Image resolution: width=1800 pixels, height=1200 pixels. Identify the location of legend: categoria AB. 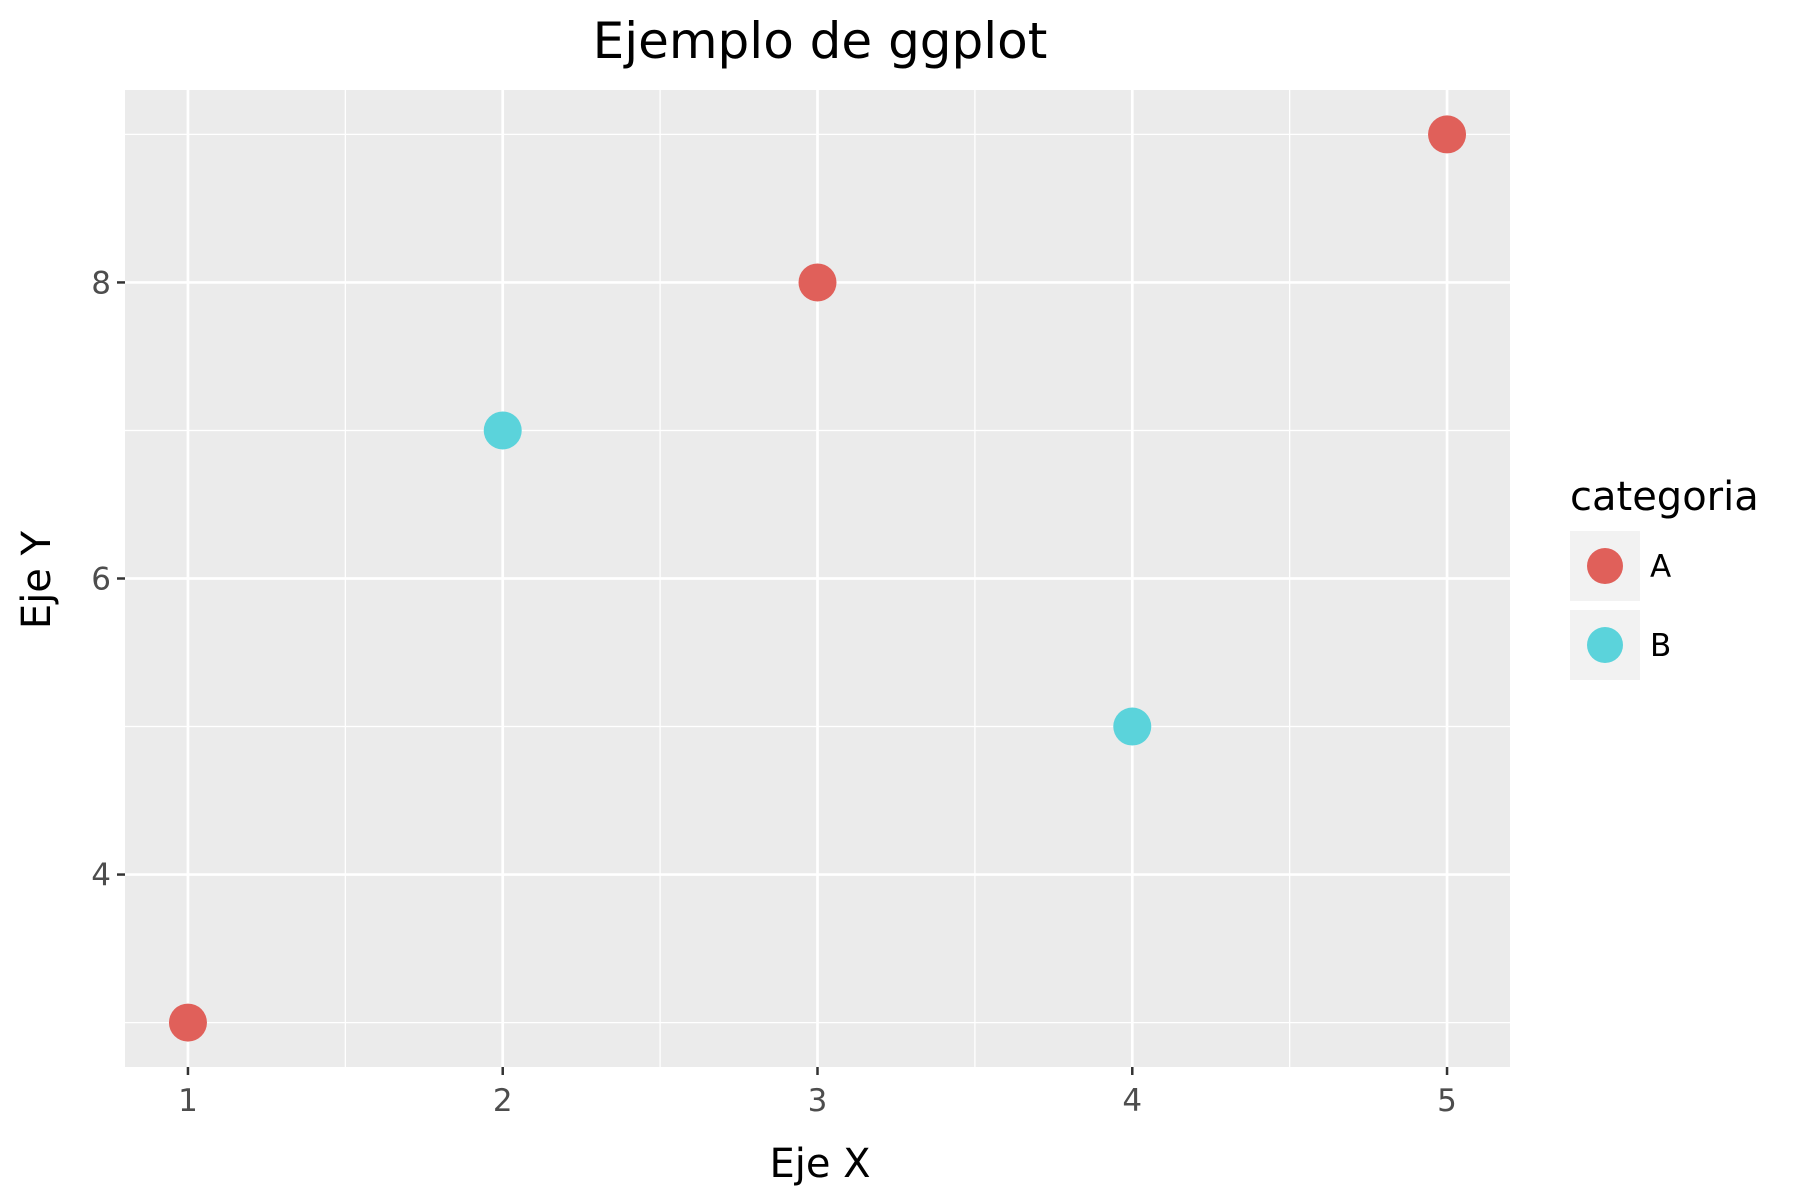
(1664, 577).